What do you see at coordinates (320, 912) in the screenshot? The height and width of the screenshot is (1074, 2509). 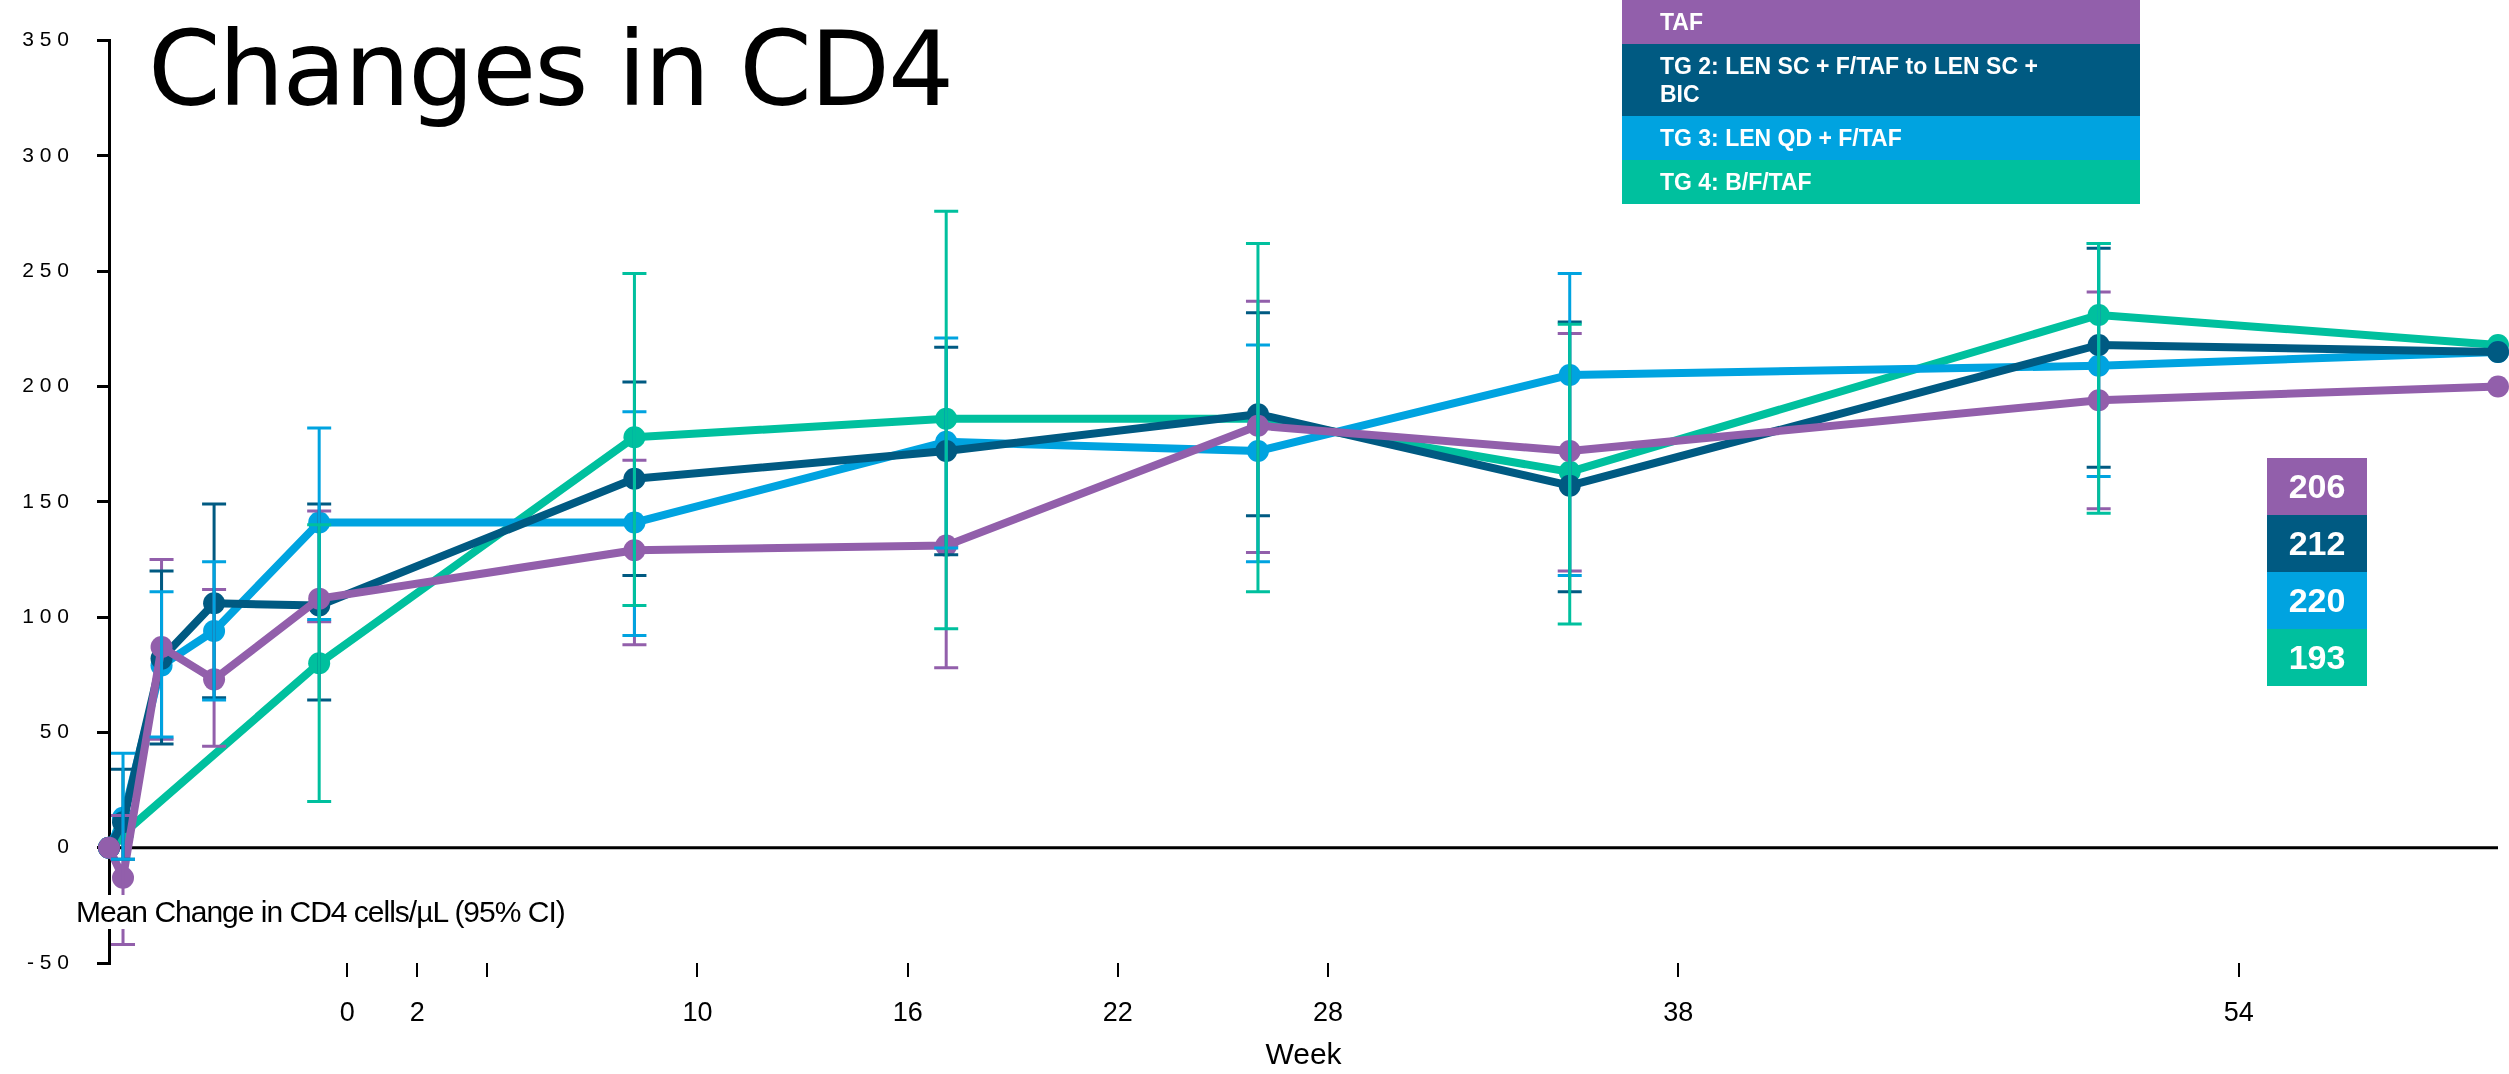 I see `y-axis-title: Mean Change in CD4 cells/µL (95% CI)` at bounding box center [320, 912].